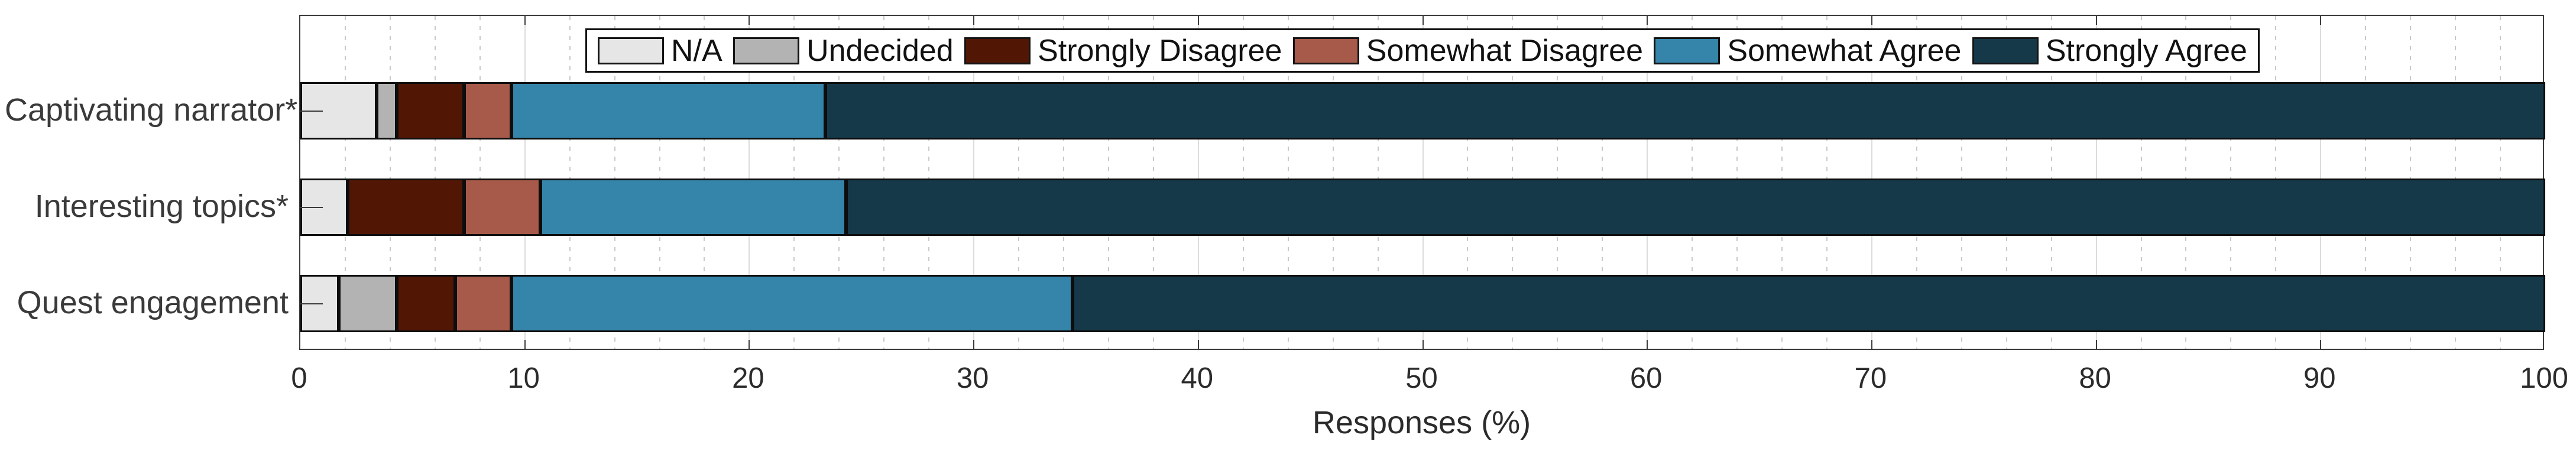 This screenshot has width=2576, height=451. I want to click on x-tick-label: 80, so click(2095, 378).